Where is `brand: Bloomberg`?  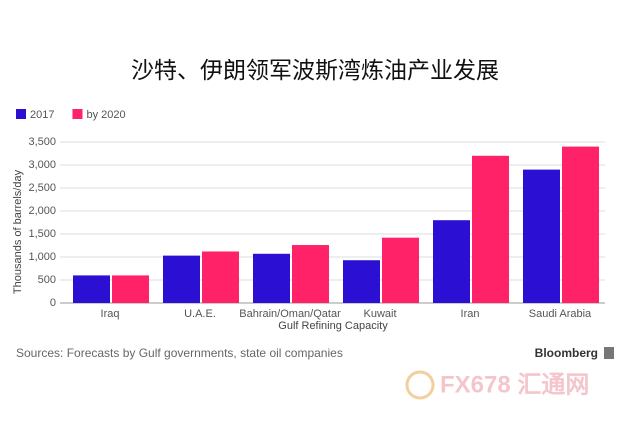 brand: Bloomberg is located at coordinates (566, 353).